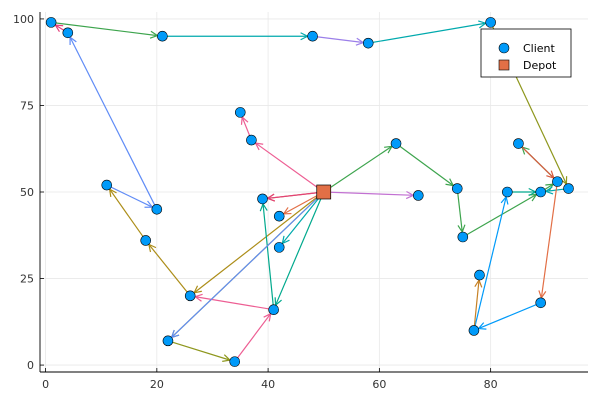 The image size is (600, 400). I want to click on legend-depot-label: Depot, so click(540, 65).